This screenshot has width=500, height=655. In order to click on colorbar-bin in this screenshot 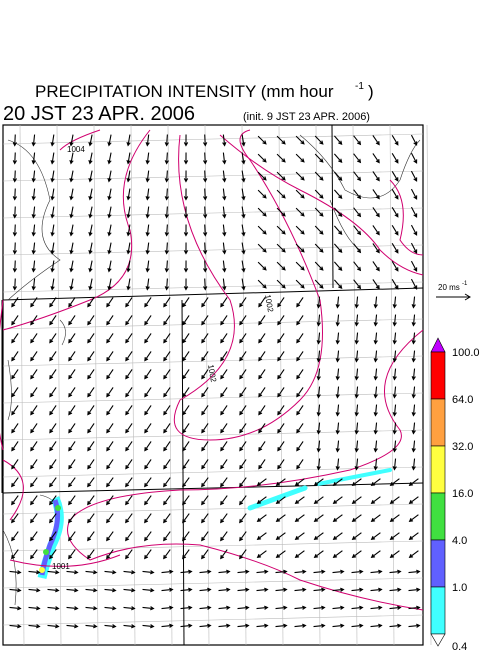, I will do `click(438, 422)`.